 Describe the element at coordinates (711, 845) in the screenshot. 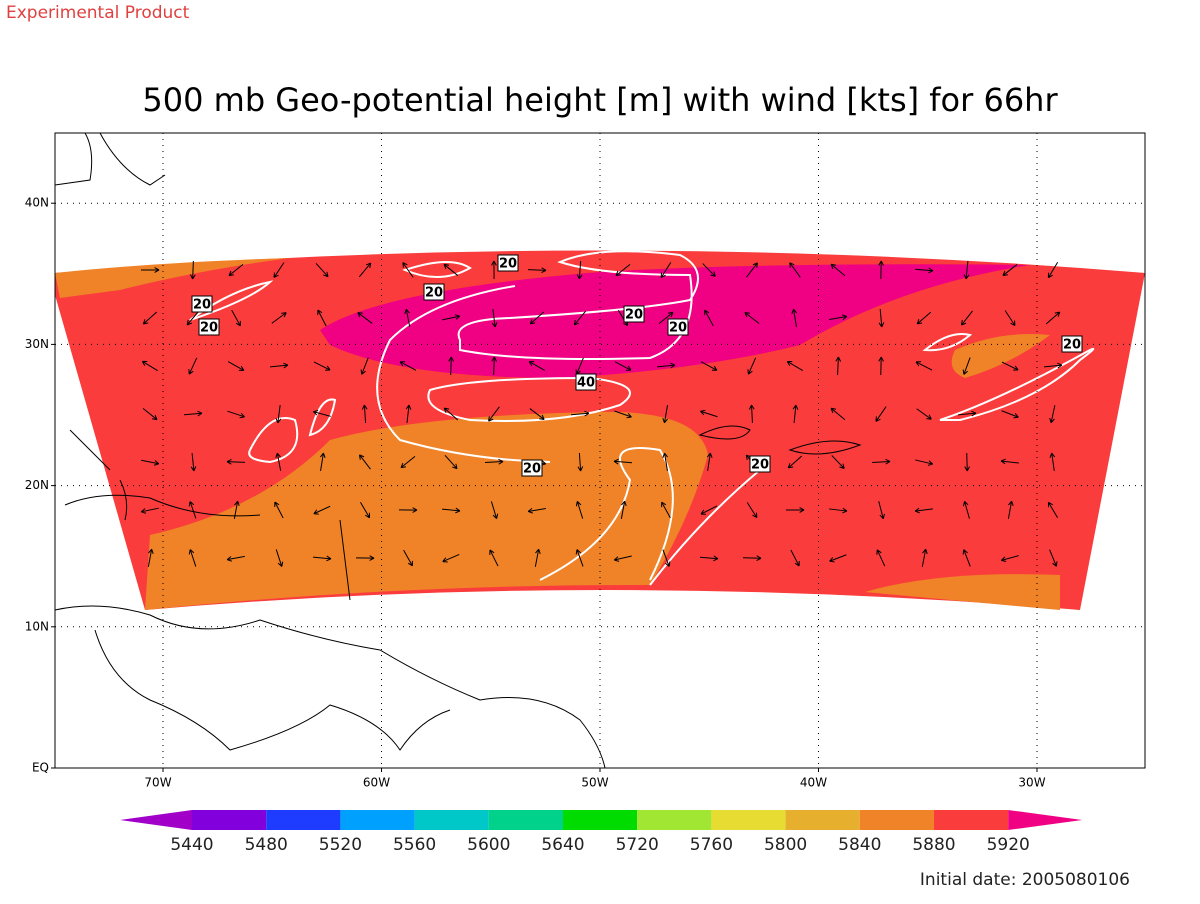

I see `colorbar-label: 5760` at that location.